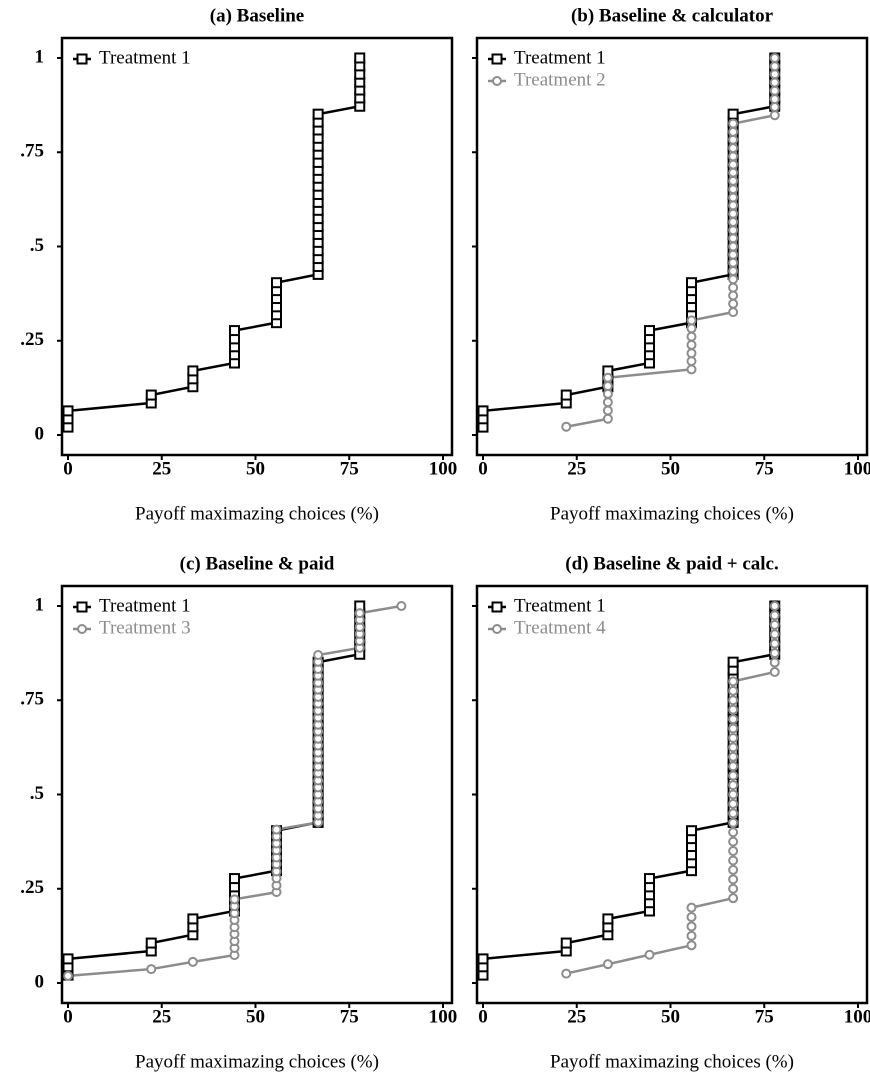 This screenshot has width=870, height=1075. What do you see at coordinates (560, 57) in the screenshot?
I see `legend-label: Treatment 1` at bounding box center [560, 57].